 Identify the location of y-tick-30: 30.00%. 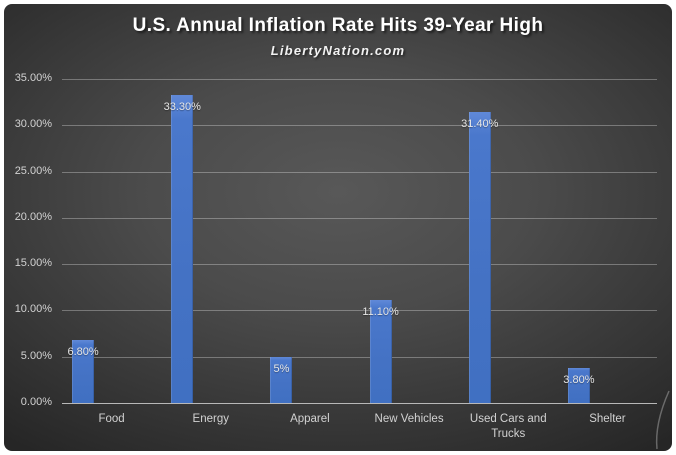
(33, 124).